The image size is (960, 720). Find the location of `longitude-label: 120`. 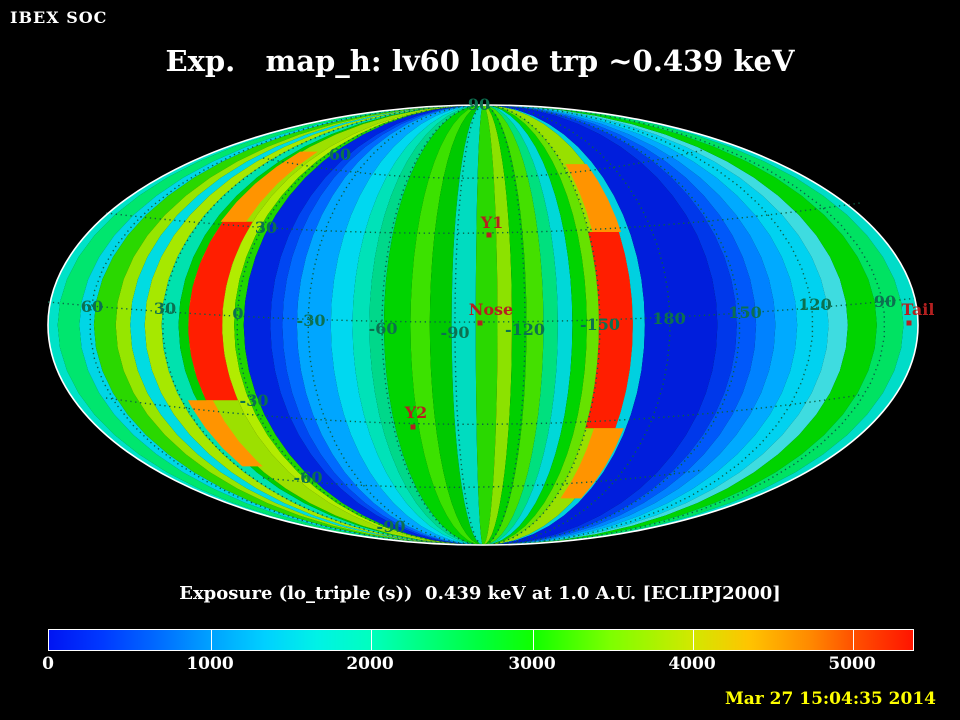

longitude-label: 120 is located at coordinates (814, 304).